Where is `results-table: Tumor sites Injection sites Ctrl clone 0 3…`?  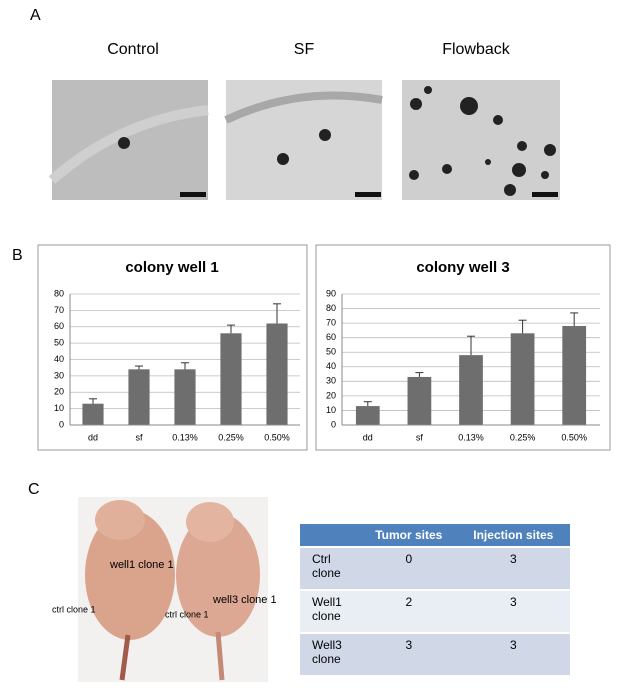 results-table: Tumor sites Injection sites Ctrl clone 0 3… is located at coordinates (435, 599).